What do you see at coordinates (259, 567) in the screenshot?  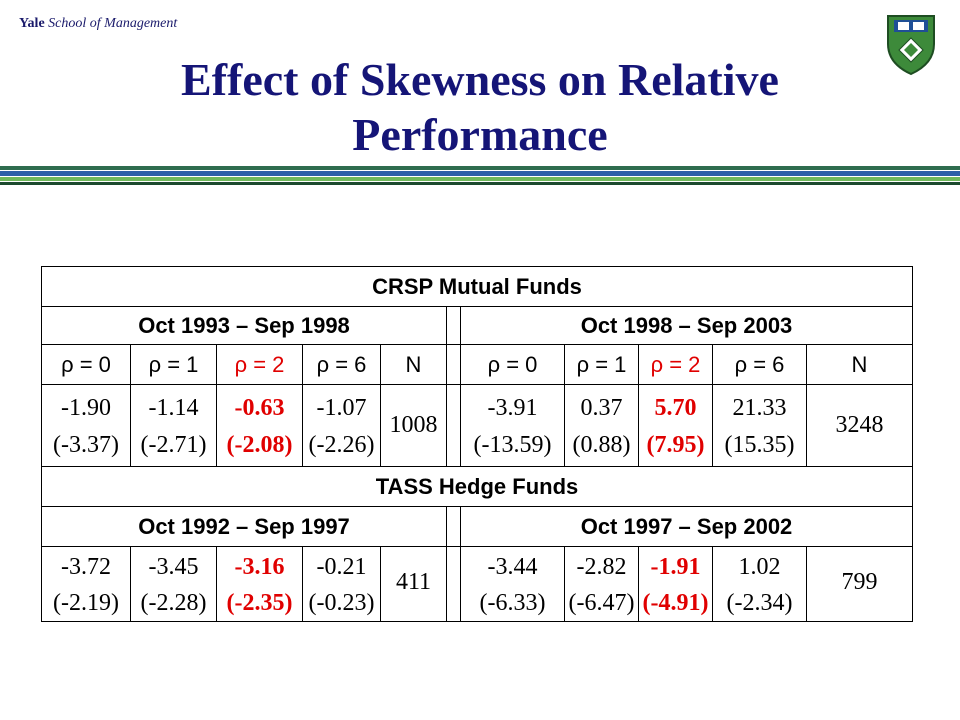 I see `estimate-value-highlighted: -3.16` at bounding box center [259, 567].